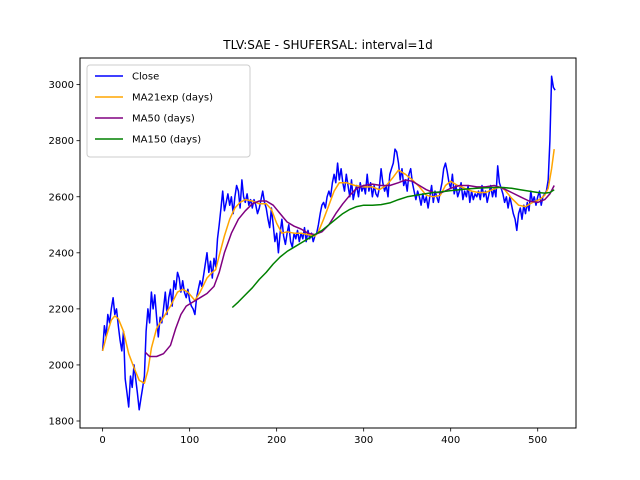  I want to click on y-axis: 1800 2000 2200 2400 2600 2800 3000, so click(64, 253).